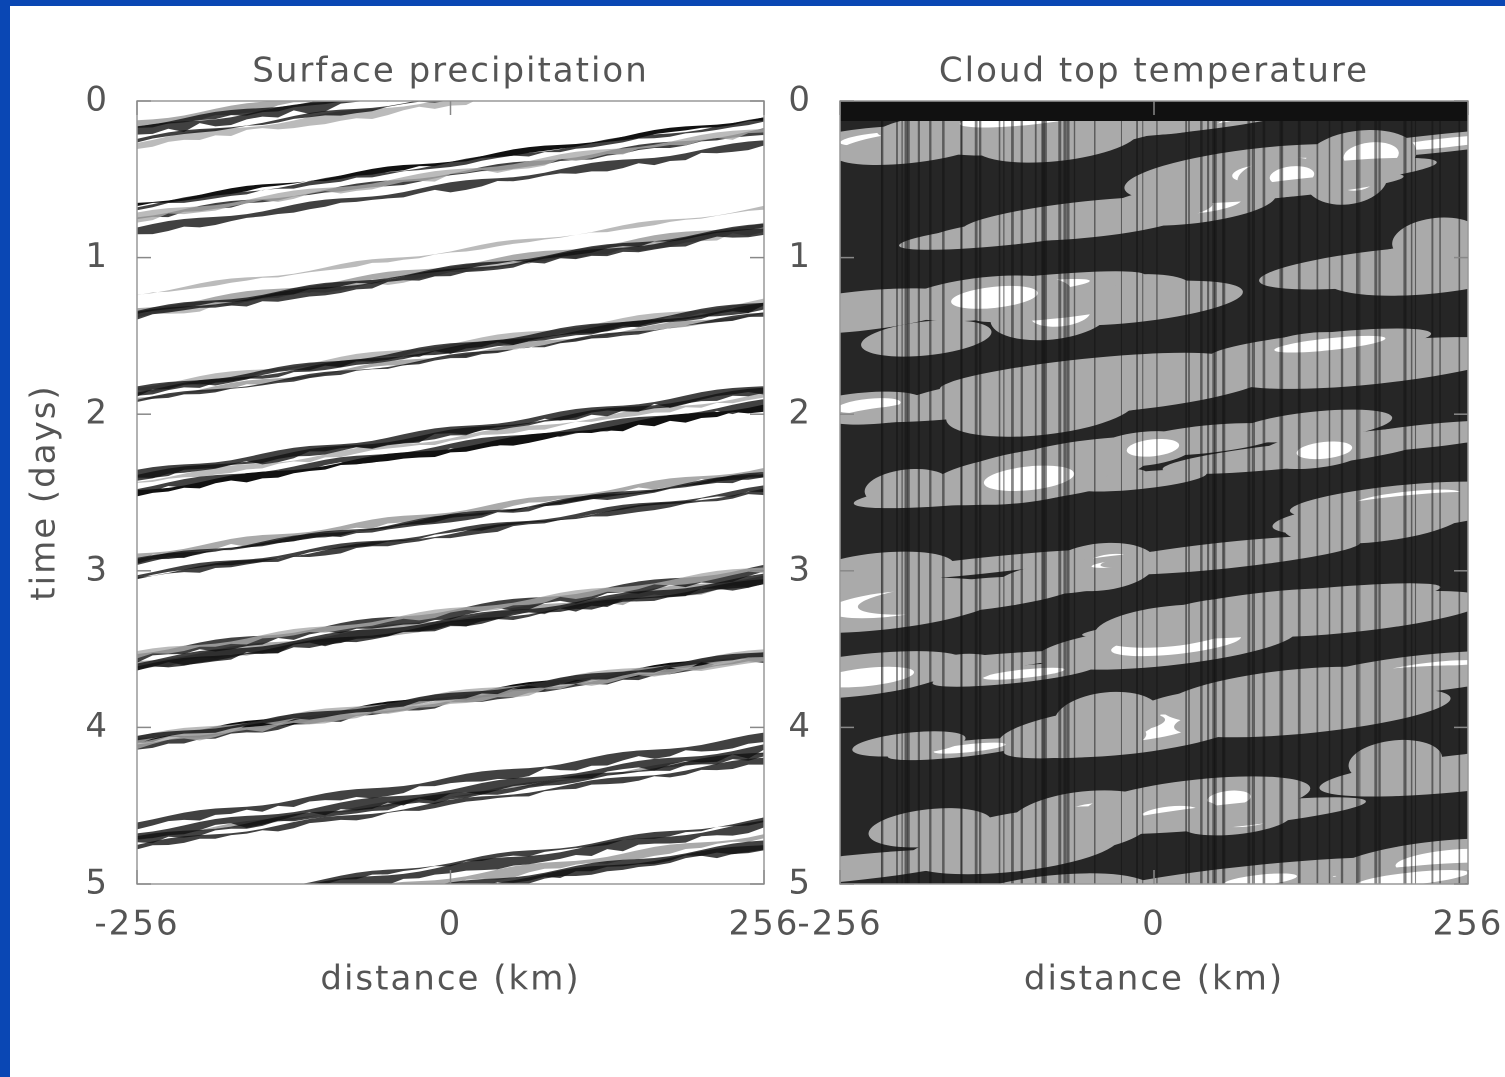 The image size is (1505, 1077). Describe the element at coordinates (450, 71) in the screenshot. I see `panel-title: Surface precipitation` at that location.